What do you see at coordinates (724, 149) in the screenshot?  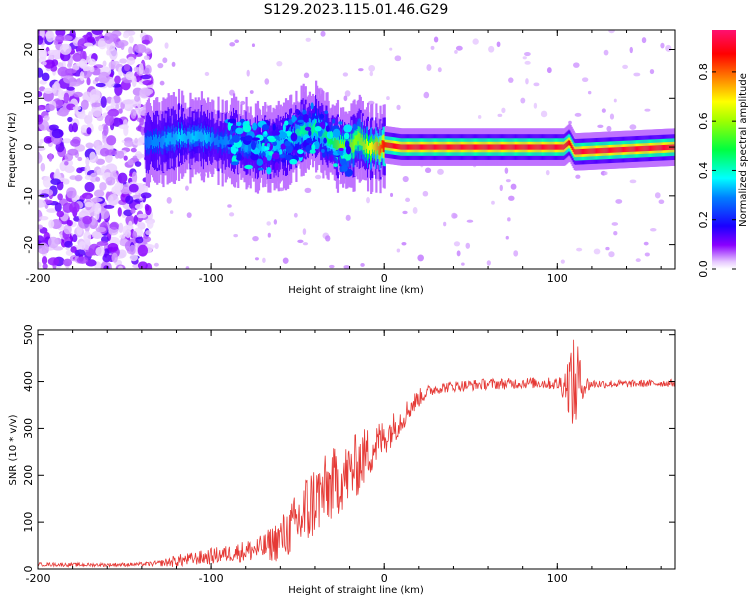 I see `colorbar-scale` at bounding box center [724, 149].